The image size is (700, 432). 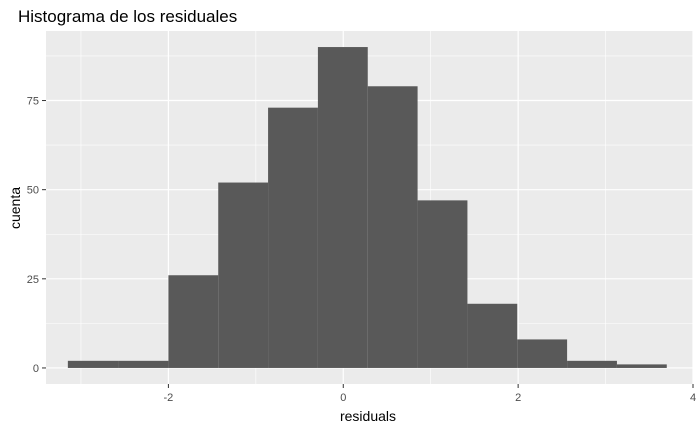 I want to click on x-axis-label: residuals, so click(x=368, y=416).